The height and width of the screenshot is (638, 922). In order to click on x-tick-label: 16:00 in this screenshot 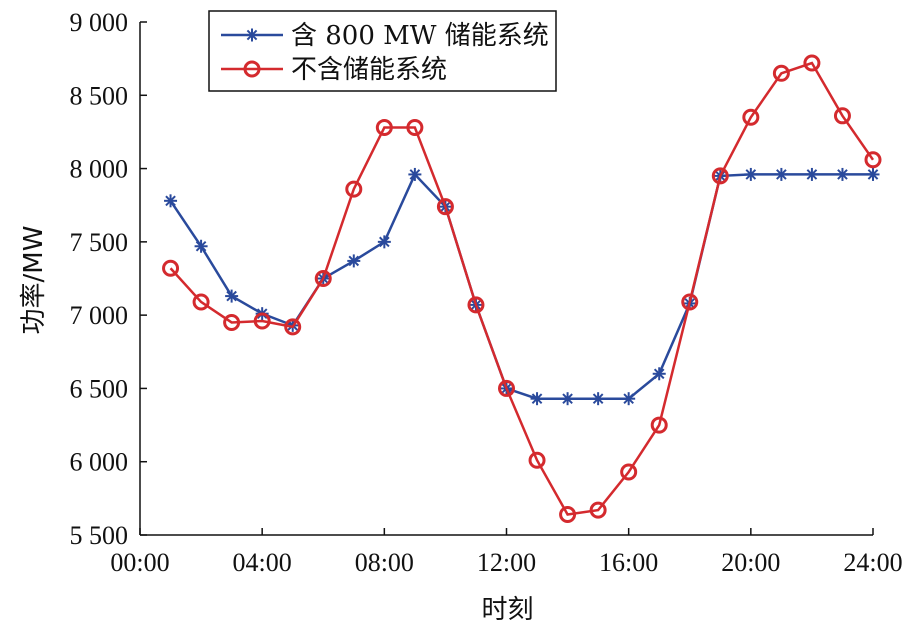, I will do `click(628, 562)`.